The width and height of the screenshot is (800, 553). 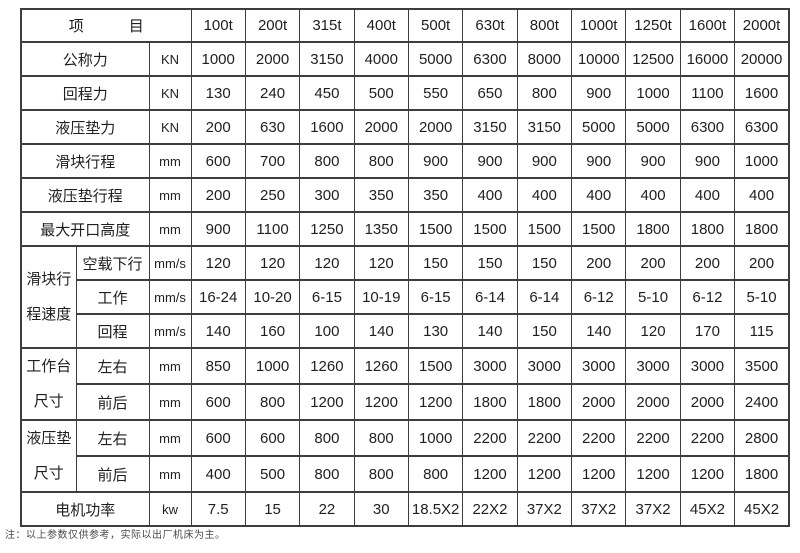 What do you see at coordinates (435, 25) in the screenshot?
I see `column-header: 500t` at bounding box center [435, 25].